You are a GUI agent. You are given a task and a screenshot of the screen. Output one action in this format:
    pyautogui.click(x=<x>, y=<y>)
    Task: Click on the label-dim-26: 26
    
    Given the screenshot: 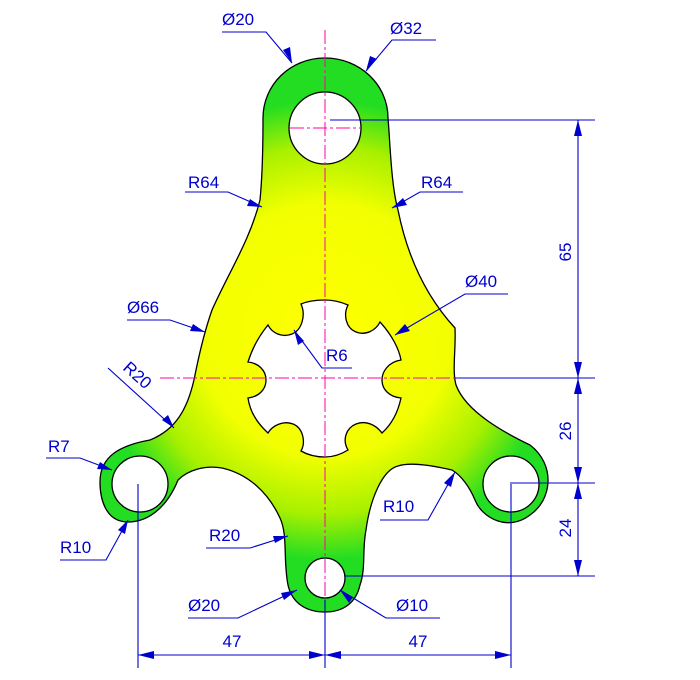 What is the action you would take?
    pyautogui.click(x=565, y=431)
    